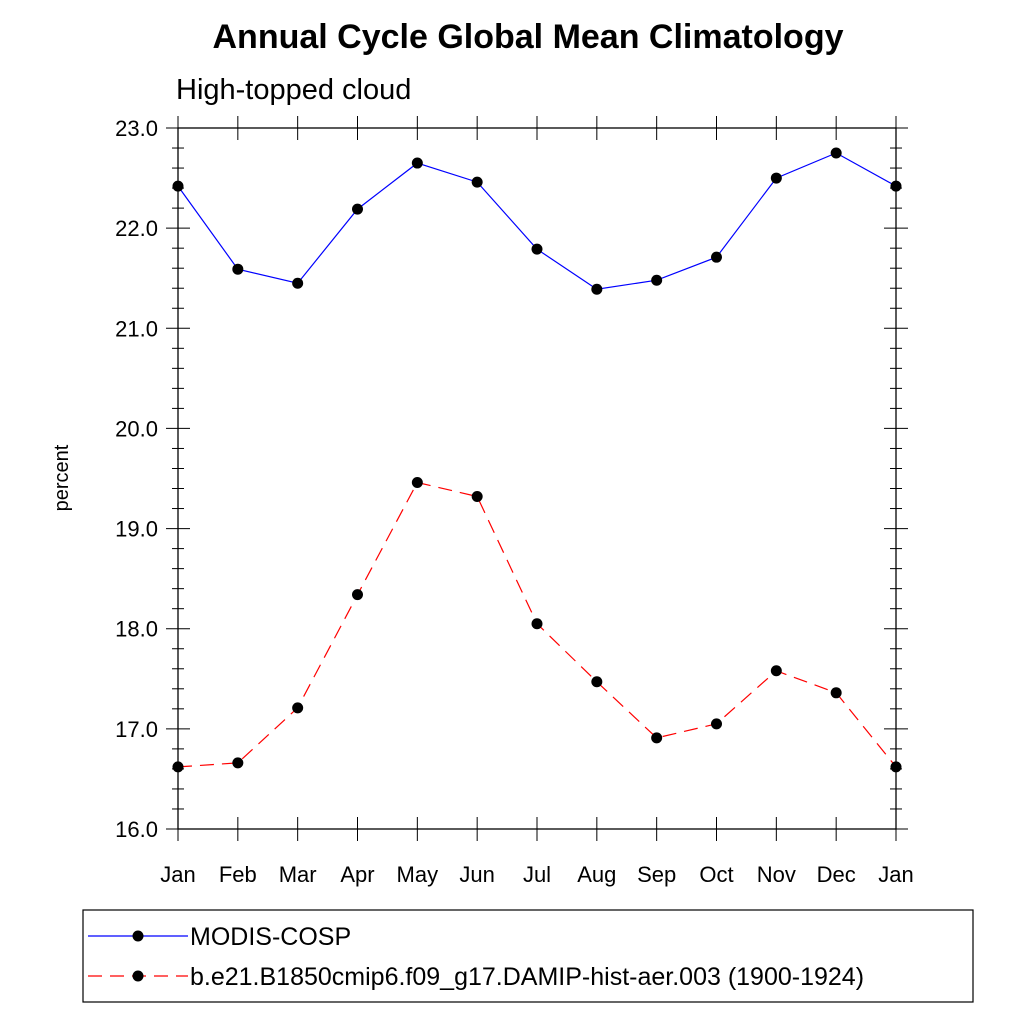 The height and width of the screenshot is (1024, 1024). I want to click on series-line, so click(537, 221).